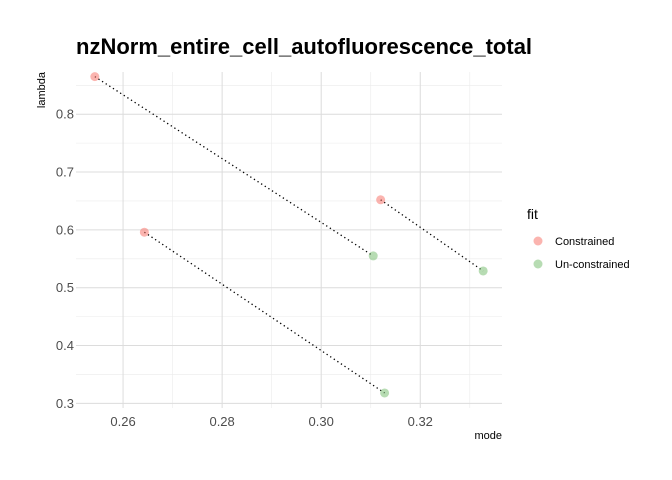 This screenshot has width=672, height=480. I want to click on legend: fit Constrained Un-constrained, so click(578, 238).